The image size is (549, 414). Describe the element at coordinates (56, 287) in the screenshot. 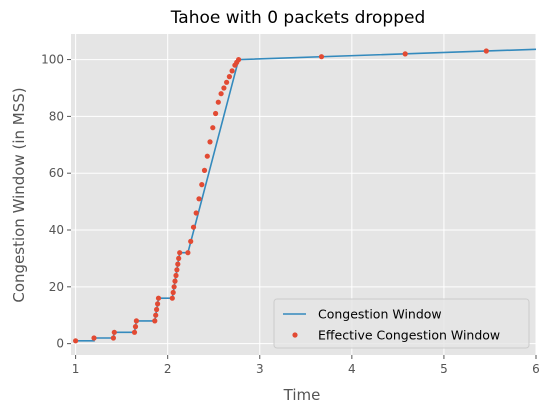

I see `y-tick-label: 20` at that location.